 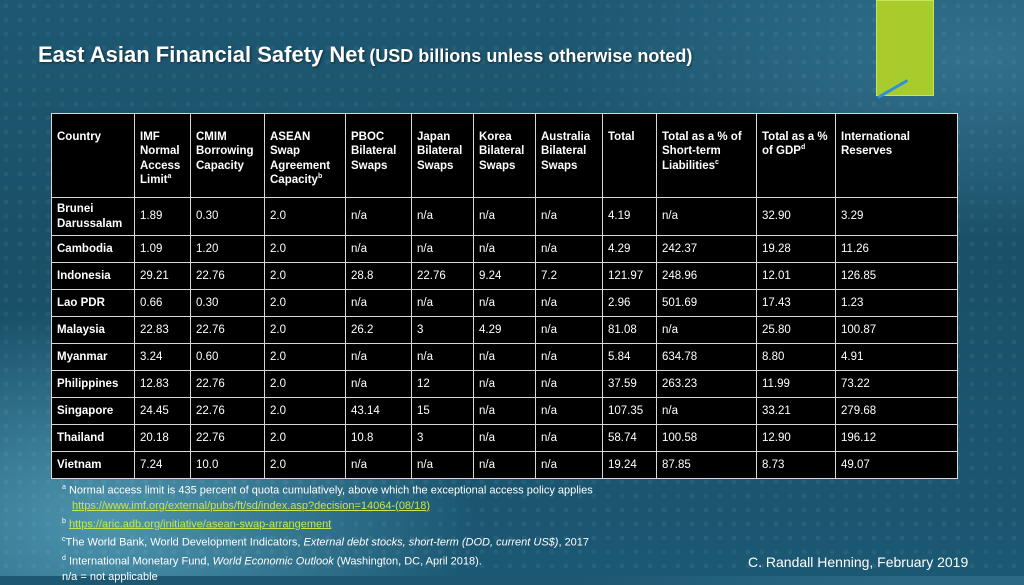 I want to click on column-header: CMIM Borrowing Capacity, so click(x=227, y=155).